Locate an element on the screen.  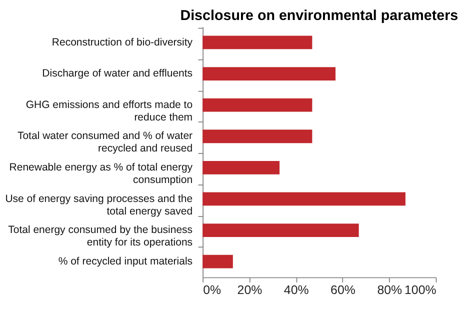
x-tick-label: 20% is located at coordinates (249, 289).